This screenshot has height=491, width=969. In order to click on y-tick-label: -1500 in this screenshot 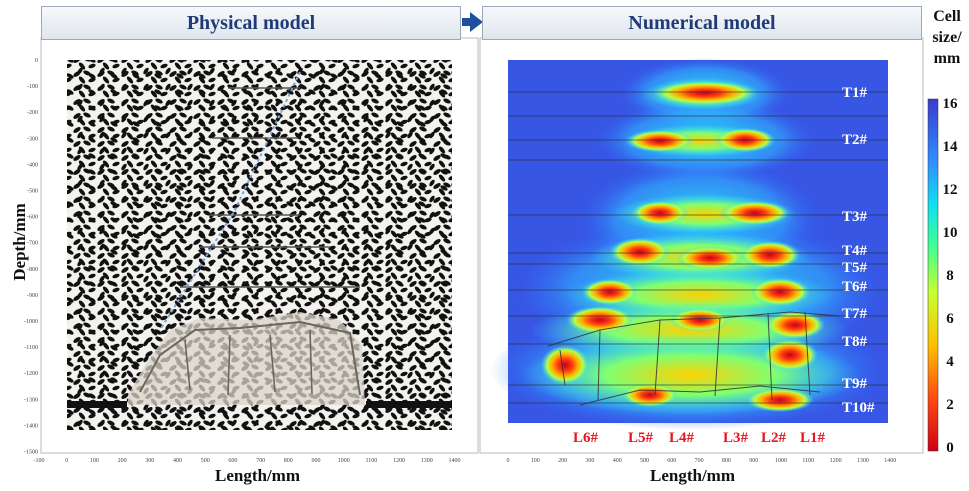, I will do `click(31, 453)`.